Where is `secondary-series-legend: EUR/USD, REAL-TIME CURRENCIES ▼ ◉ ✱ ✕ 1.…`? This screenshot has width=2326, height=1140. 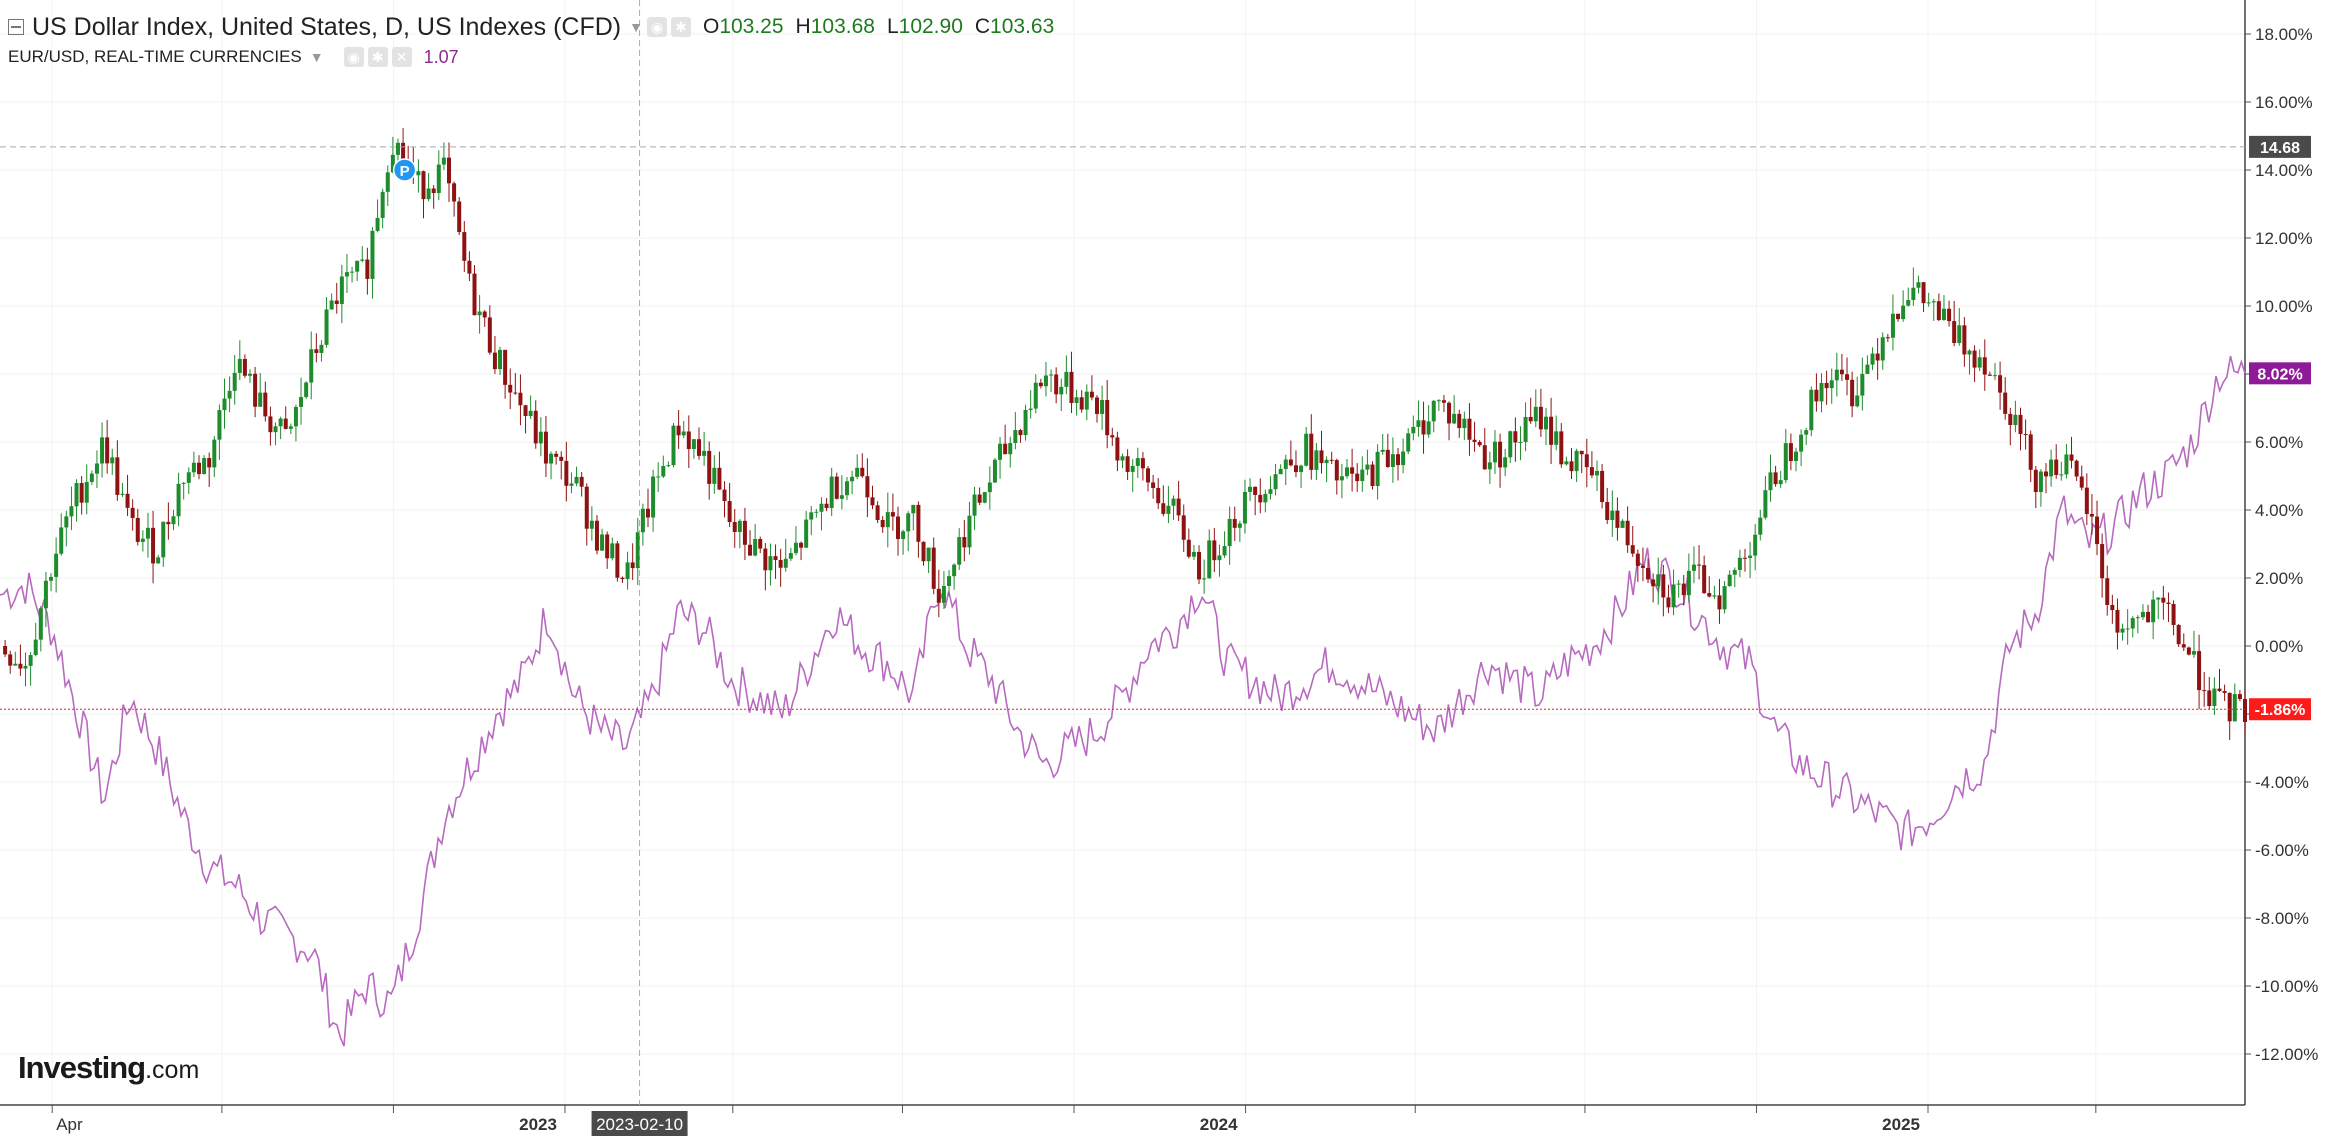
secondary-series-legend: EUR/USD, REAL-TIME CURRENCIES ▼ ◉ ✱ ✕ 1.… is located at coordinates (229, 57).